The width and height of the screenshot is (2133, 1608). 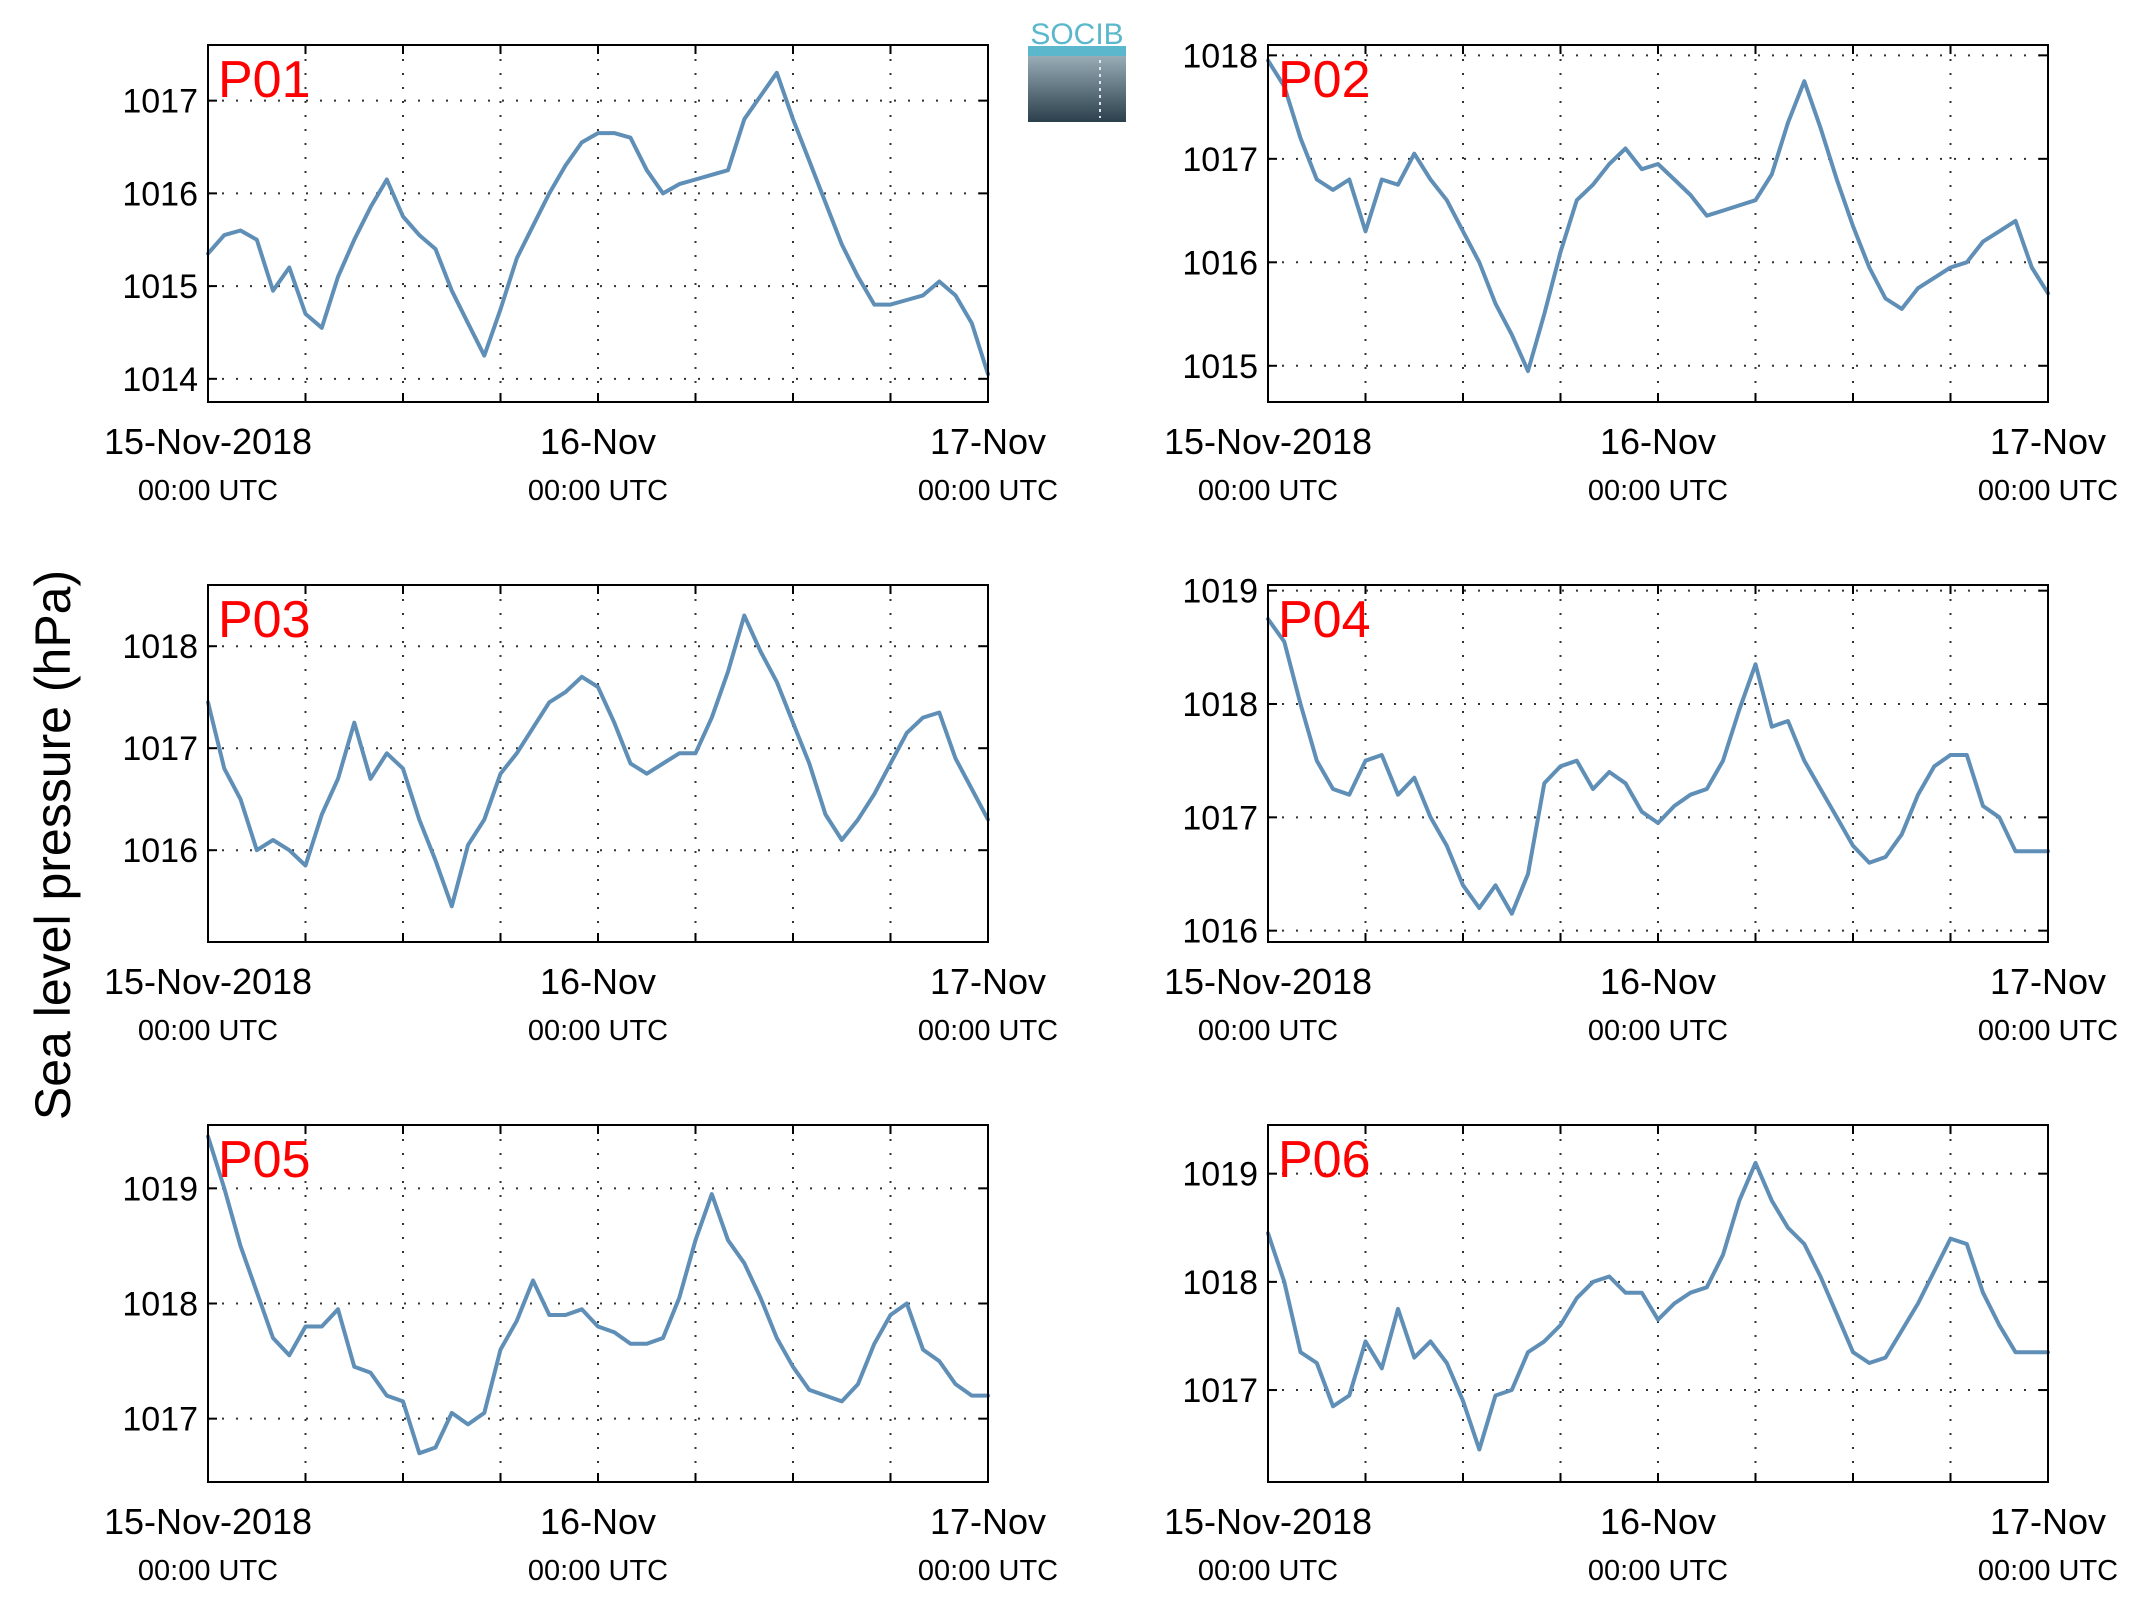 I want to click on panel-p02-xtick-label-date: 17-Nov, so click(x=2048, y=441).